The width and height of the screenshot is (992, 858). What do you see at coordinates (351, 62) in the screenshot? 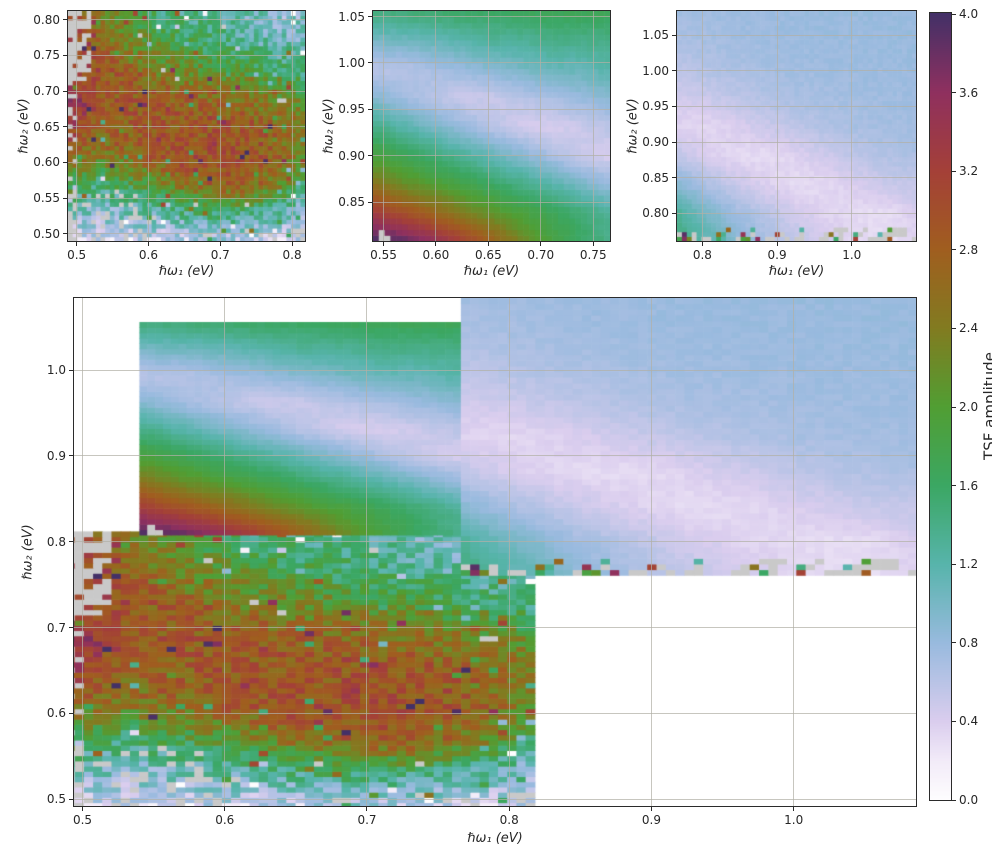
I see `y-tick-label: 1.00` at bounding box center [351, 62].